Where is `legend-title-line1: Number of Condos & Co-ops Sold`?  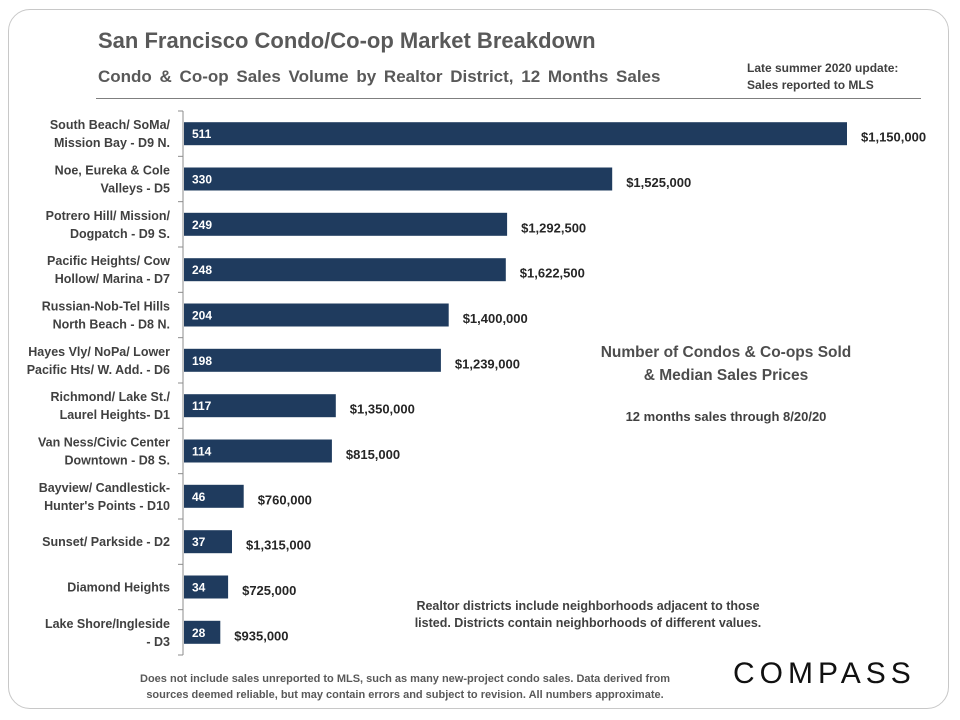 legend-title-line1: Number of Condos & Co-ops Sold is located at coordinates (726, 352).